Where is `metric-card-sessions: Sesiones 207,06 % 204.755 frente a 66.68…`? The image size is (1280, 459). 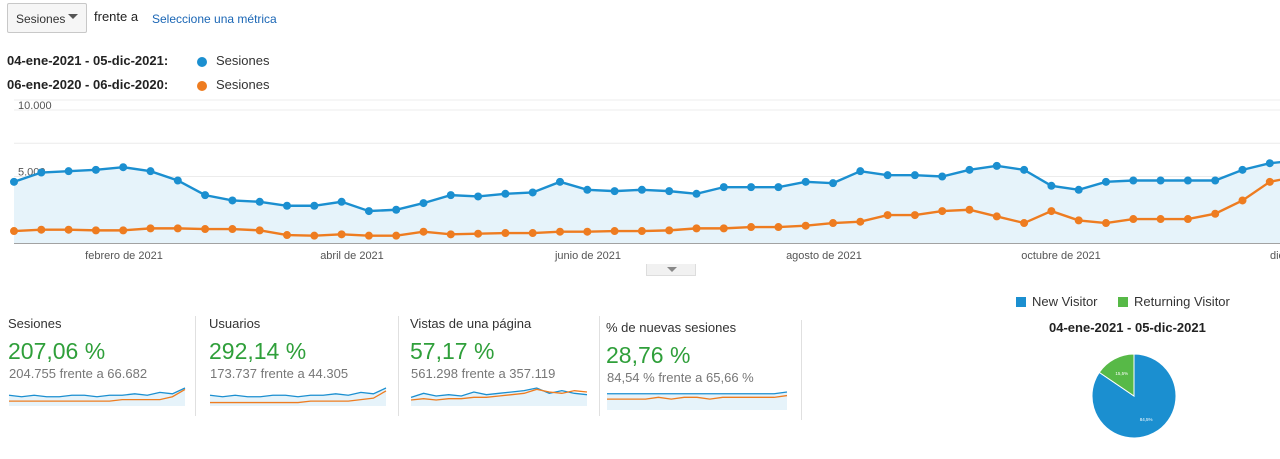 metric-card-sessions: Sesiones 207,06 % 204.755 frente a 66.68… is located at coordinates (102, 366).